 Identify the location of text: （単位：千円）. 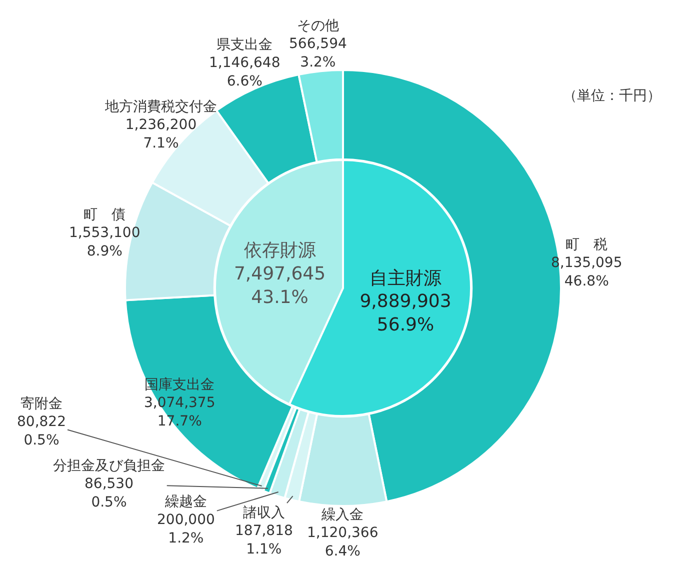
(612, 96).